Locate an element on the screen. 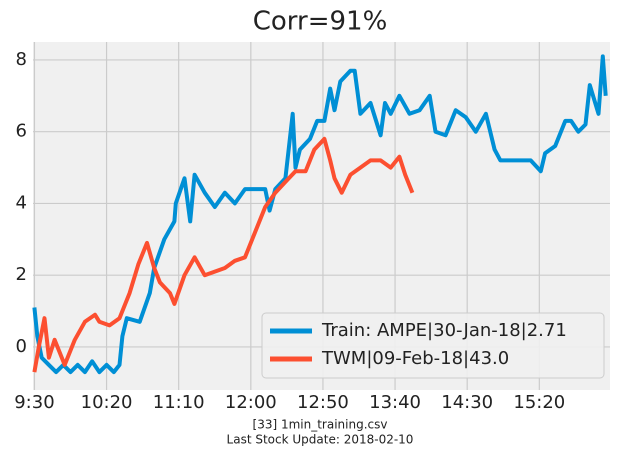  caption: [33] 1min_training.csv is located at coordinates (320, 425).